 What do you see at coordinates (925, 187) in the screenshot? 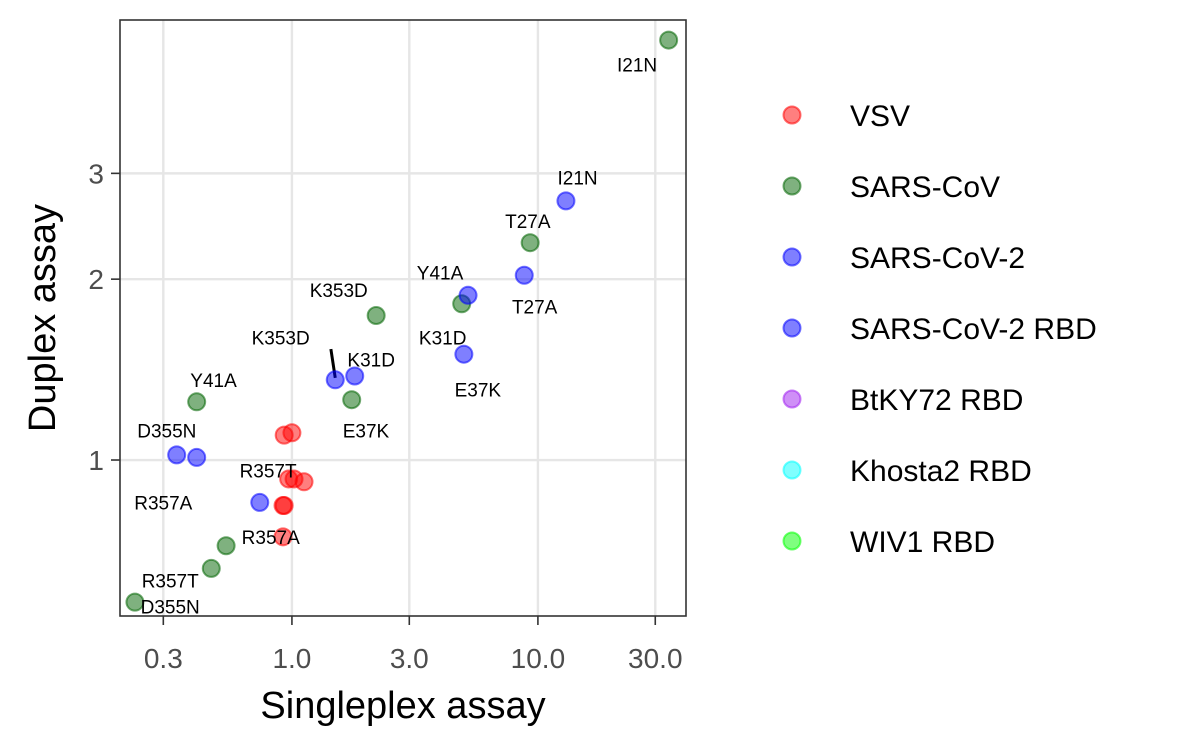
I see `legend-label: SARS-CoV` at bounding box center [925, 187].